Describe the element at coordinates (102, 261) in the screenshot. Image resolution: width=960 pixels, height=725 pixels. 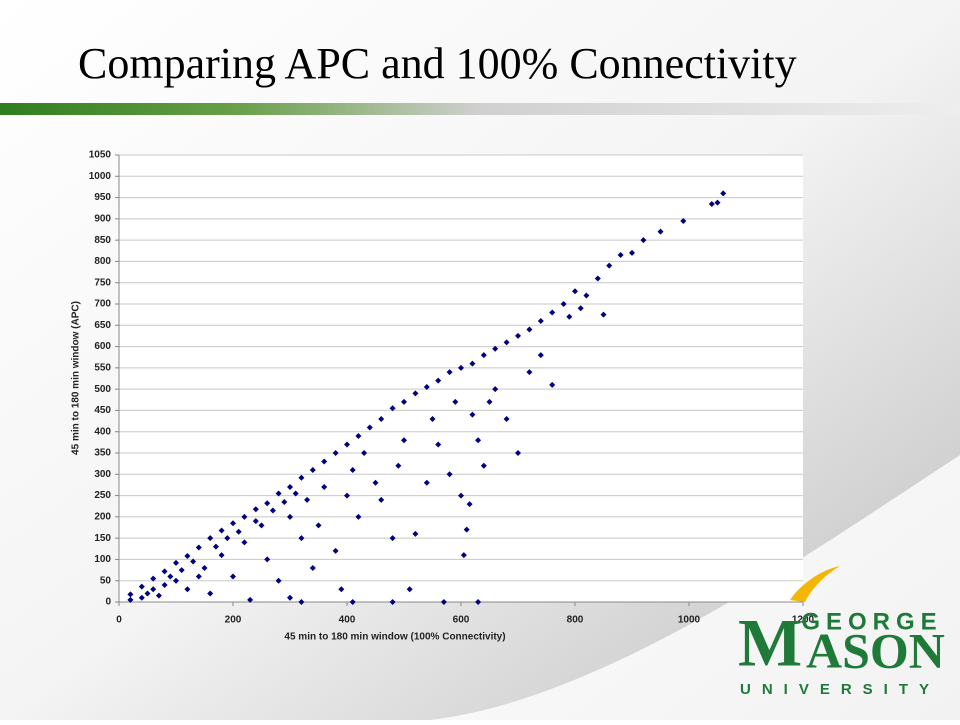
I see `y-tick-label: 800` at that location.